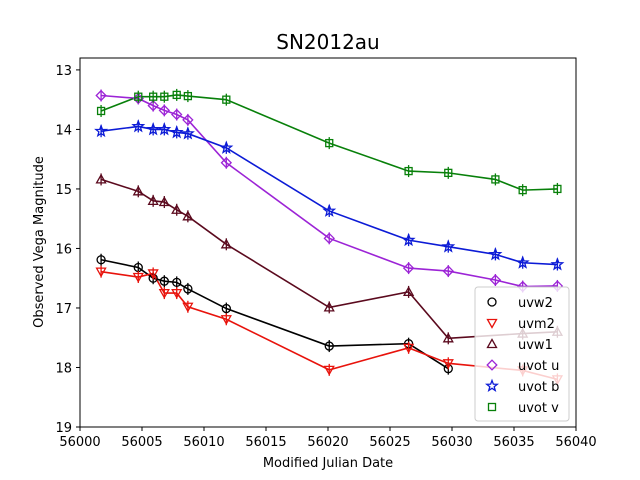  What do you see at coordinates (79, 442) in the screenshot?
I see `x-tick-label: 56000` at bounding box center [79, 442].